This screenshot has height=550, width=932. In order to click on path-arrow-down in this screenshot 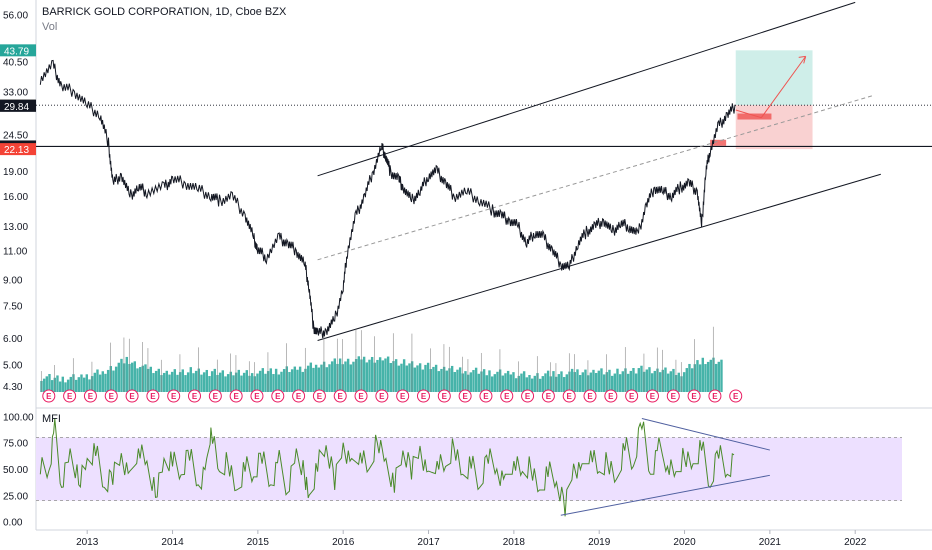, I will do `click(748, 114)`.